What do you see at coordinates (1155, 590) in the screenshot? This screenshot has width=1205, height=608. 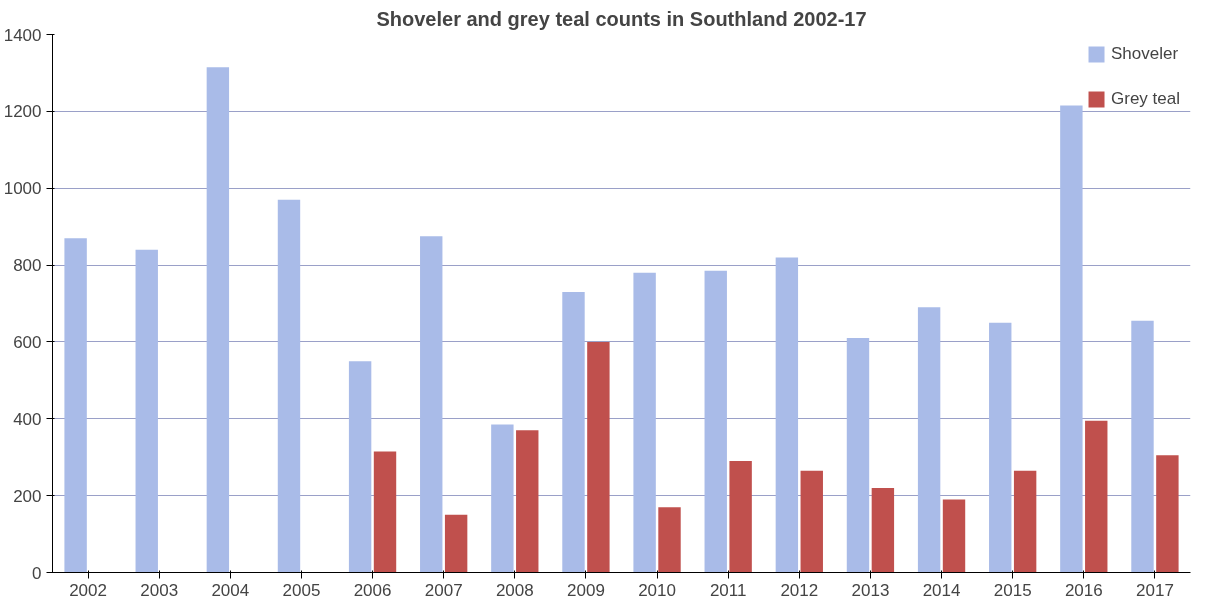 I see `x-tick-label: 2017` at bounding box center [1155, 590].